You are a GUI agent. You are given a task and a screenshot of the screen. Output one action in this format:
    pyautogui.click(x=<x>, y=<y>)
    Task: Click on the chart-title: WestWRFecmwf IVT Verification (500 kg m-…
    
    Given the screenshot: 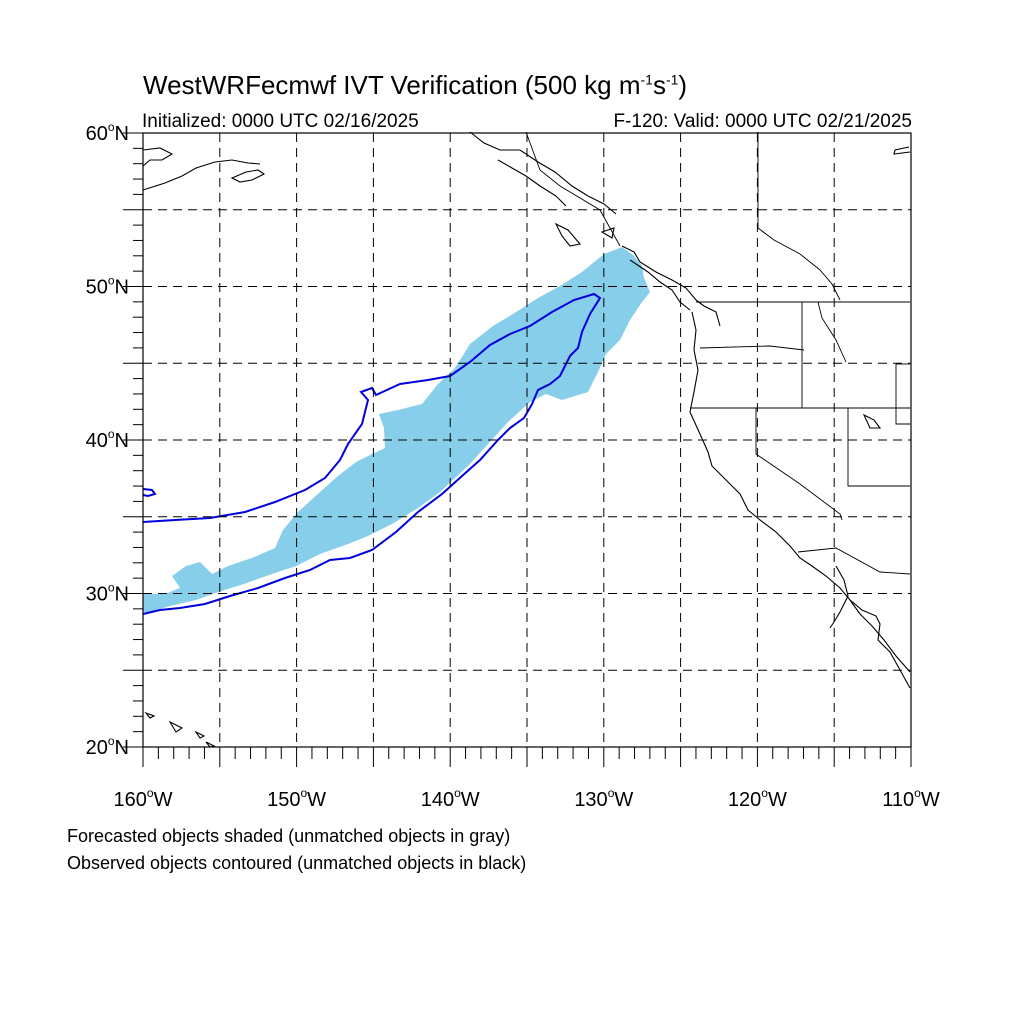 What is the action you would take?
    pyautogui.click(x=415, y=85)
    